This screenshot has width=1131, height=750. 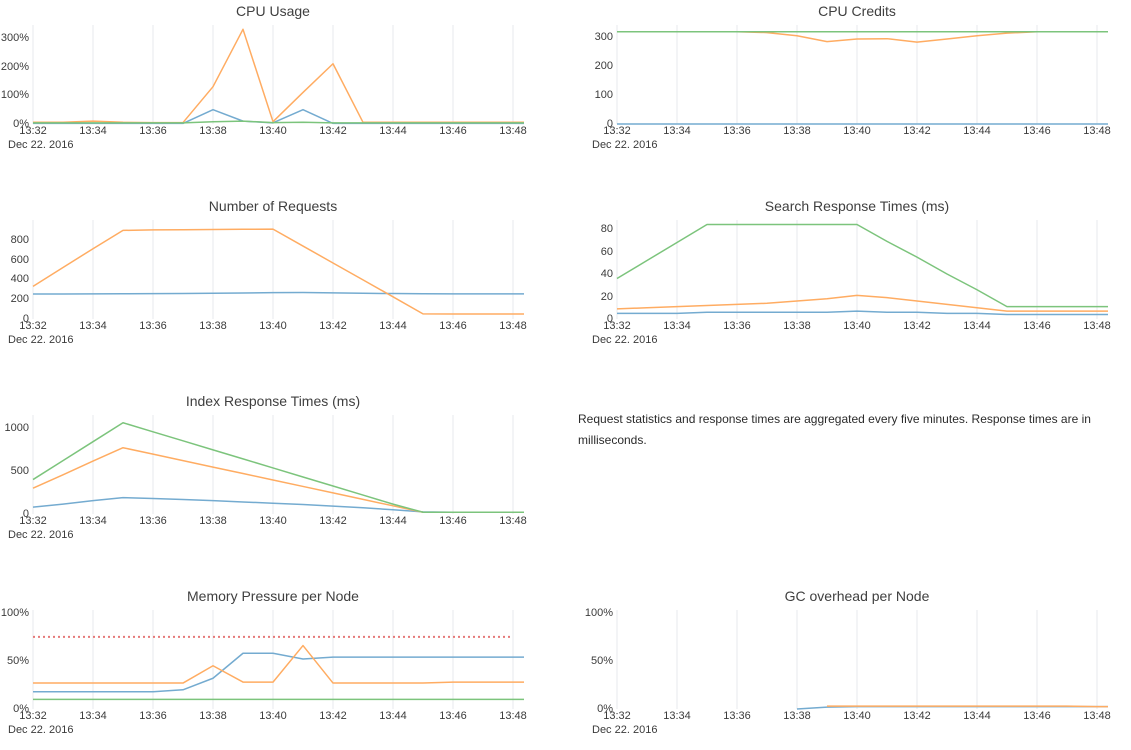 I want to click on y-axis-label: 200%, so click(x=14, y=67).